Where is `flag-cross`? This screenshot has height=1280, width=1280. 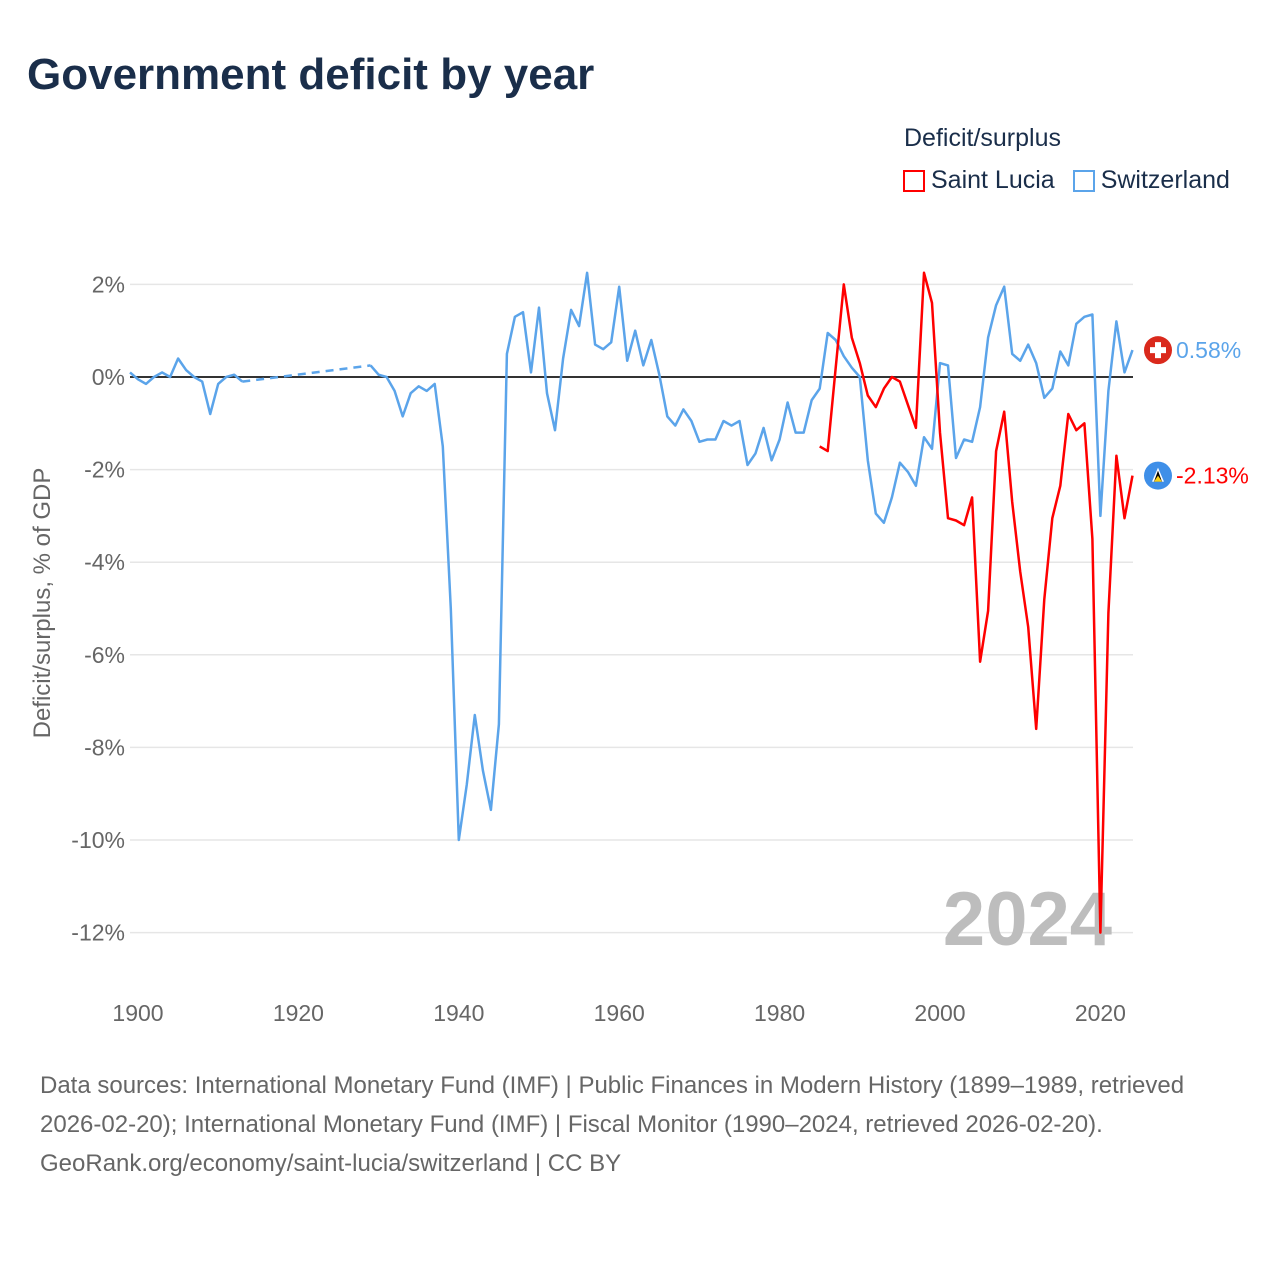
flag-cross is located at coordinates (1158, 350).